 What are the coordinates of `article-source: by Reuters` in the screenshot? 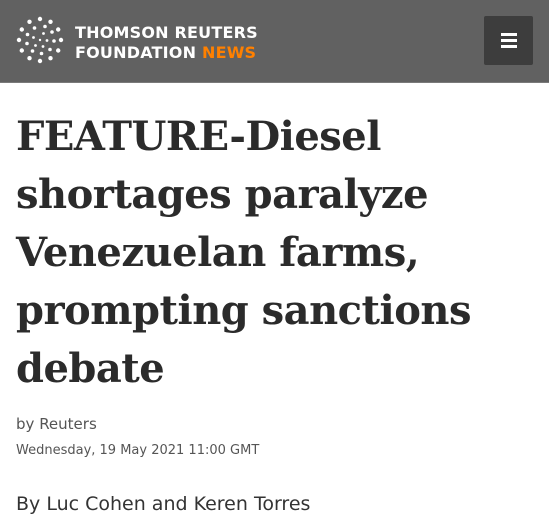 It's located at (56, 424).